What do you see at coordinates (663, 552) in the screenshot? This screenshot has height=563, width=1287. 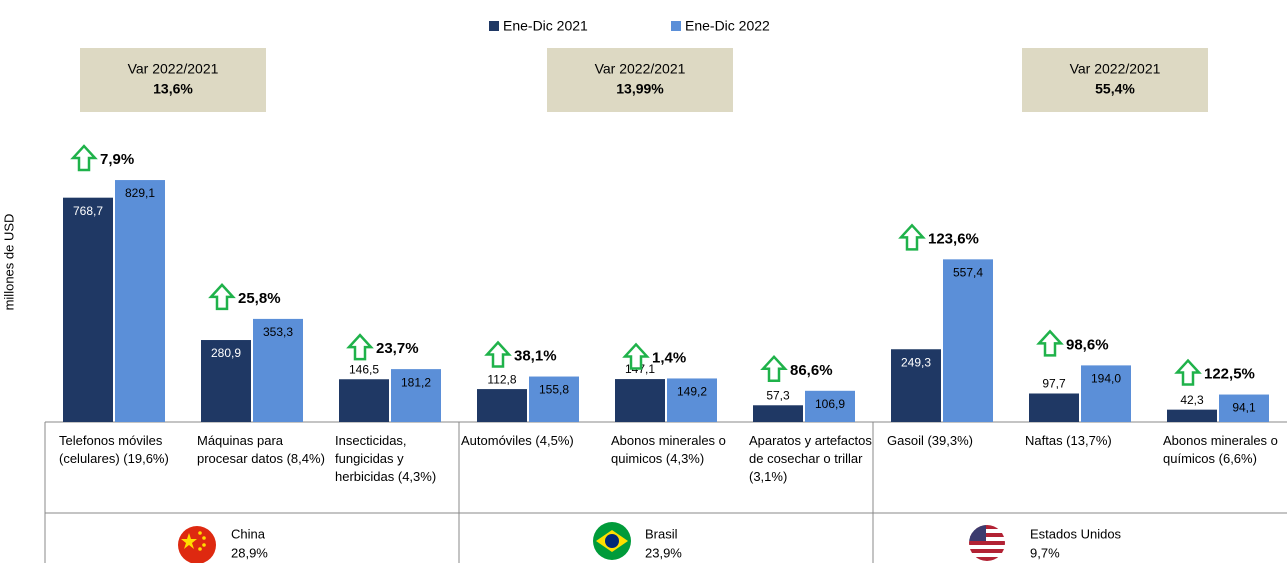 I see `country-share: 23,9%` at bounding box center [663, 552].